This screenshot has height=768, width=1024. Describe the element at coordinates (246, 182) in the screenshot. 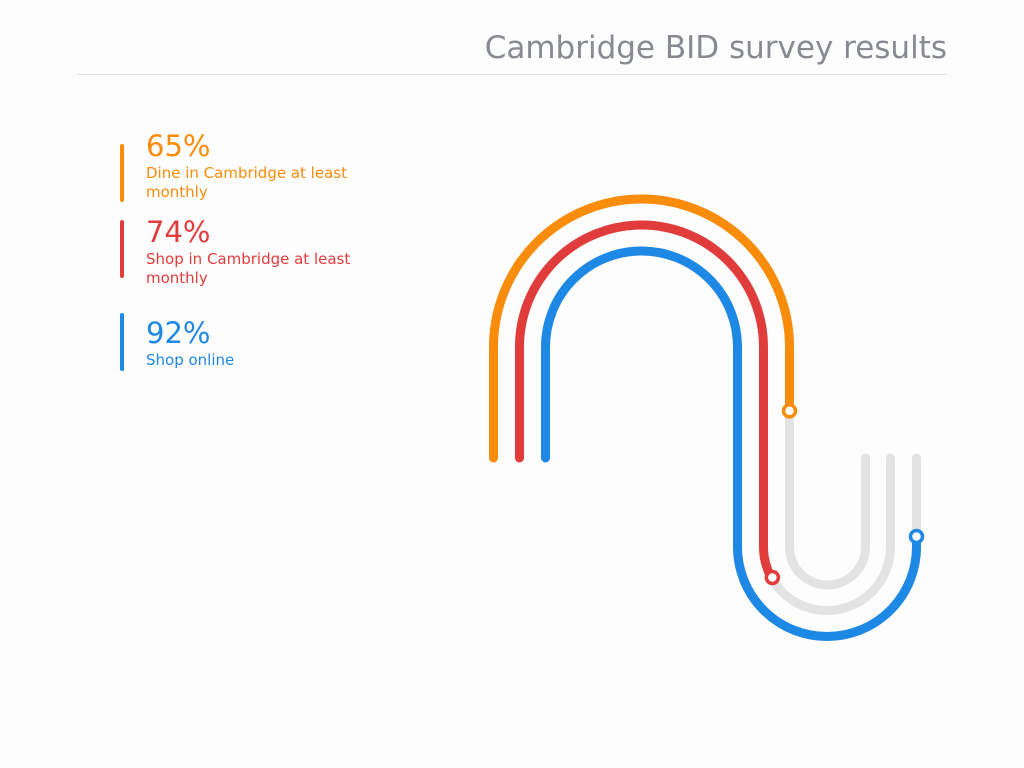

I see `legend-label: Dine in Cambridge at least monthly` at that location.